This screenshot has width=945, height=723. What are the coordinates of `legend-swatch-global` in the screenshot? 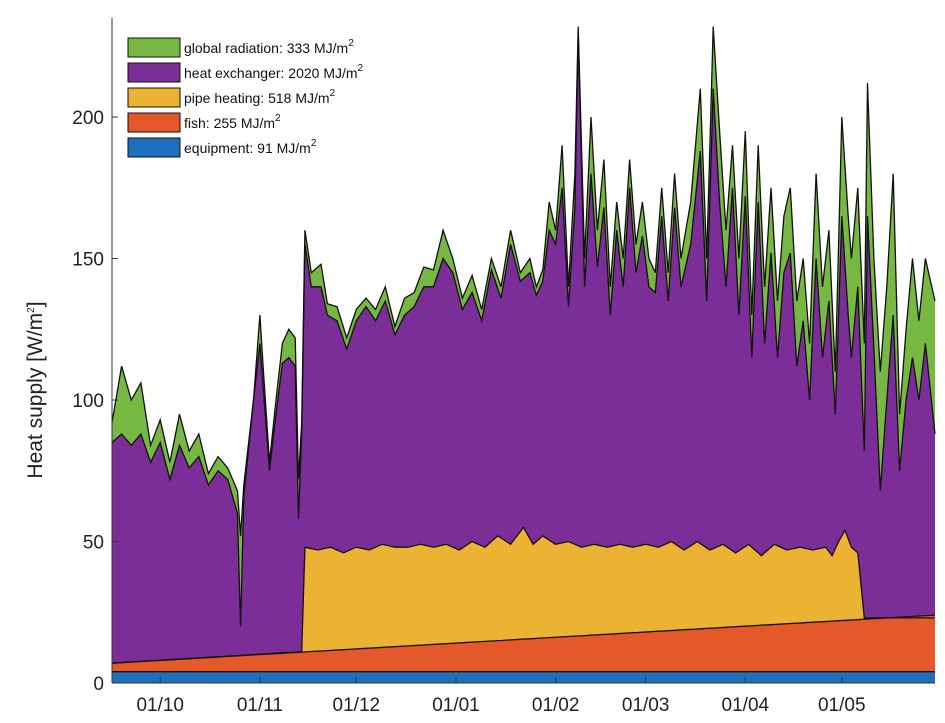 It's located at (154, 47).